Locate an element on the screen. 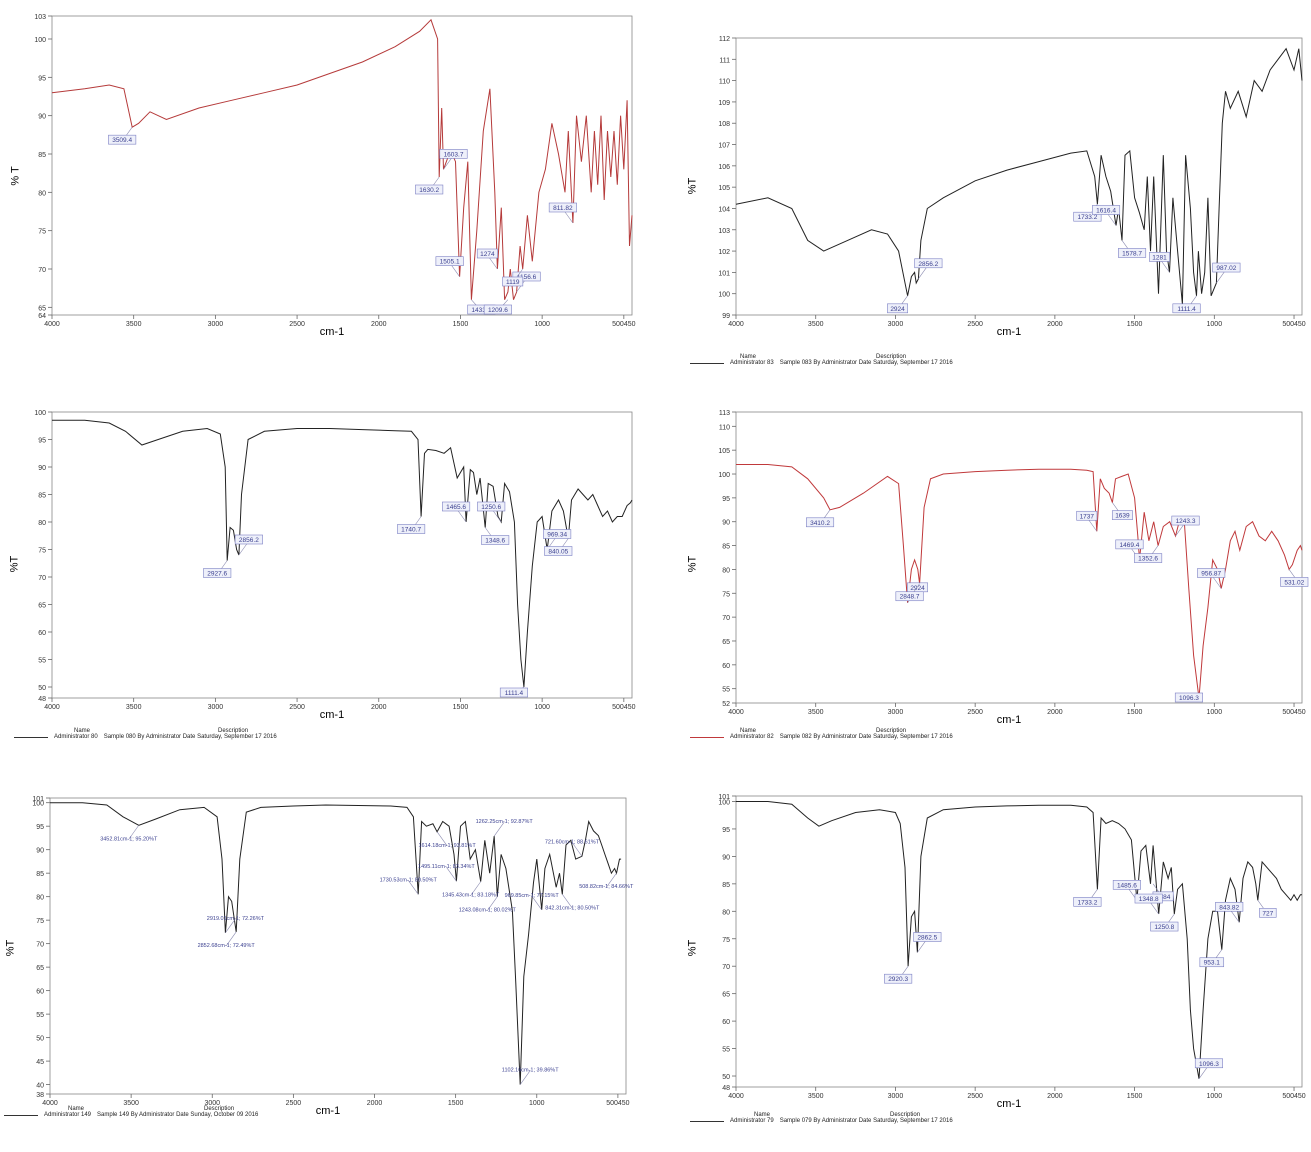 The height and width of the screenshot is (1152, 1311). peak-label: 1345.43cm-1; 83.18%T is located at coordinates (471, 896).